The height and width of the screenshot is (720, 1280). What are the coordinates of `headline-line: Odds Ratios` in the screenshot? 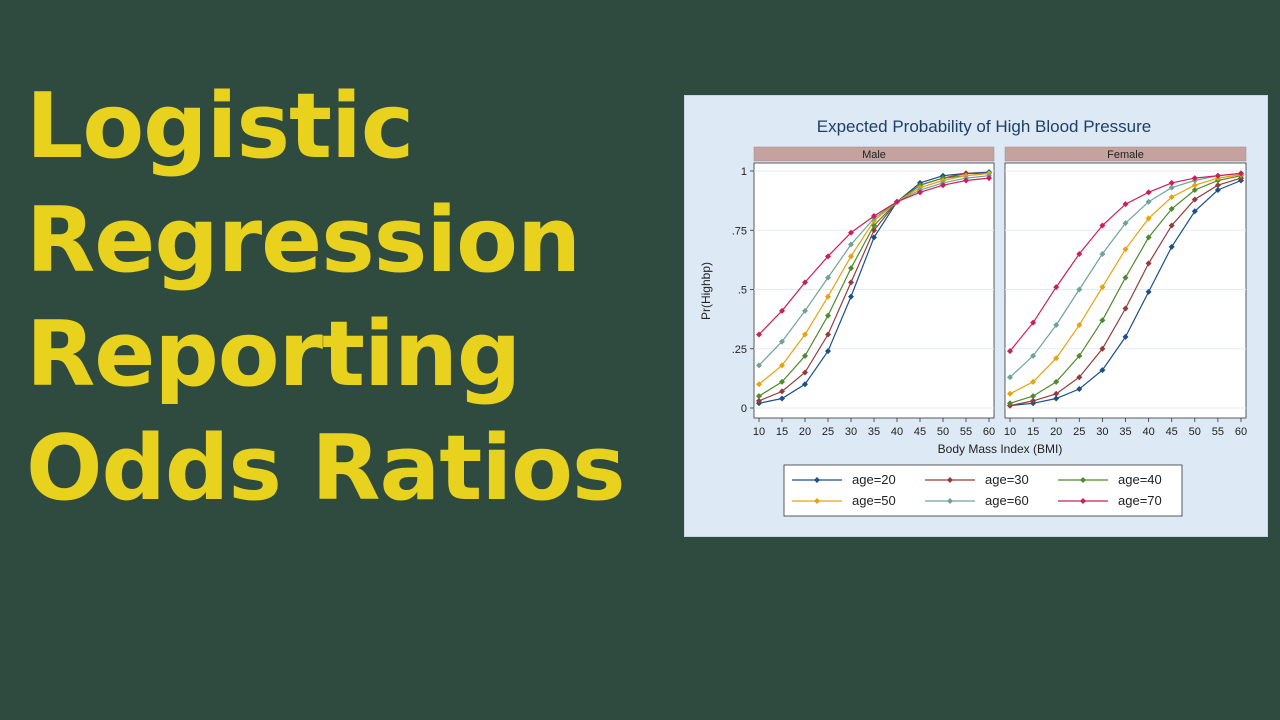 It's located at (326, 468).